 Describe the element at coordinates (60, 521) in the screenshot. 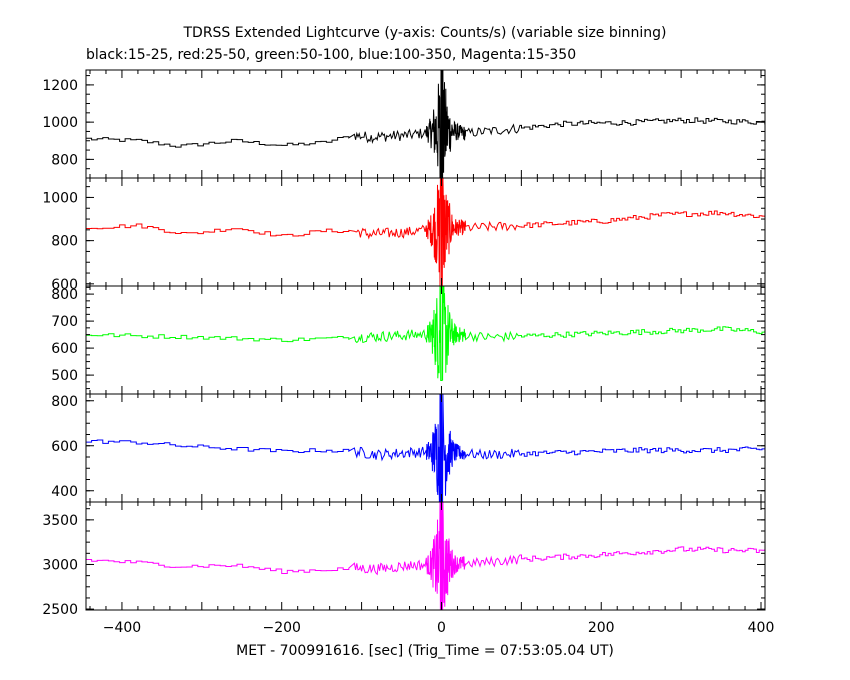

I see `y-tick-label: 3500` at that location.